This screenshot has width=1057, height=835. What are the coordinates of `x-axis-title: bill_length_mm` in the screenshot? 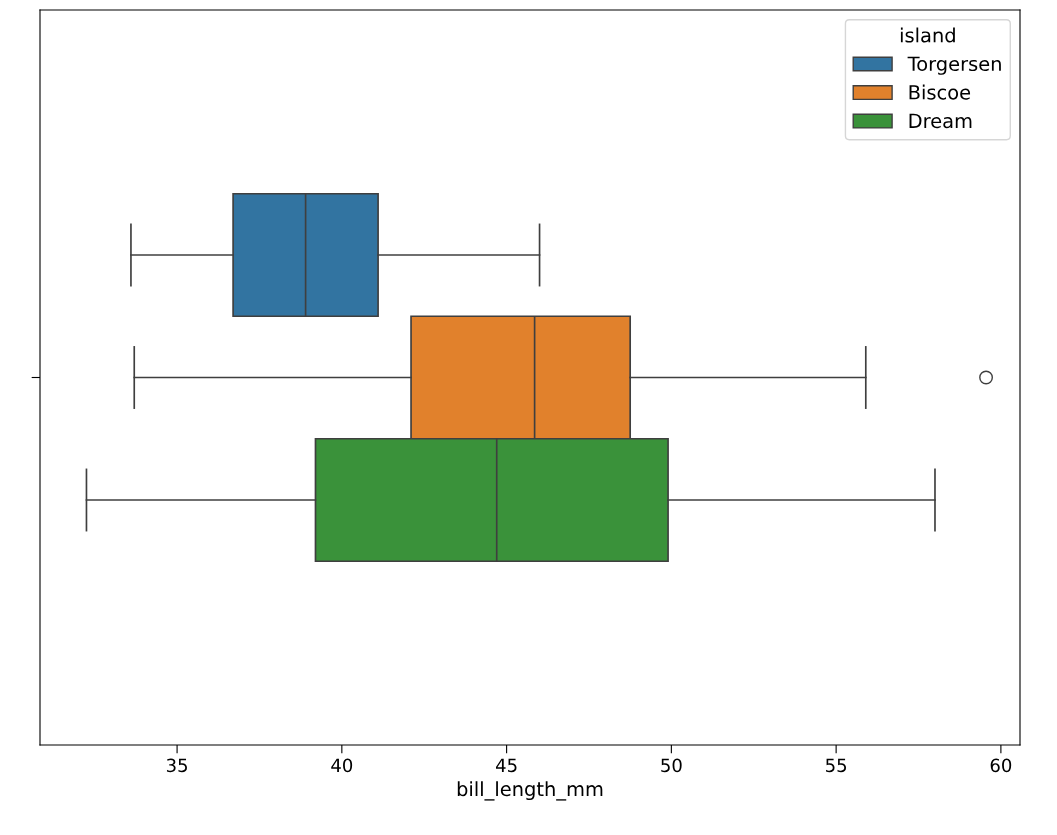 It's located at (530, 791).